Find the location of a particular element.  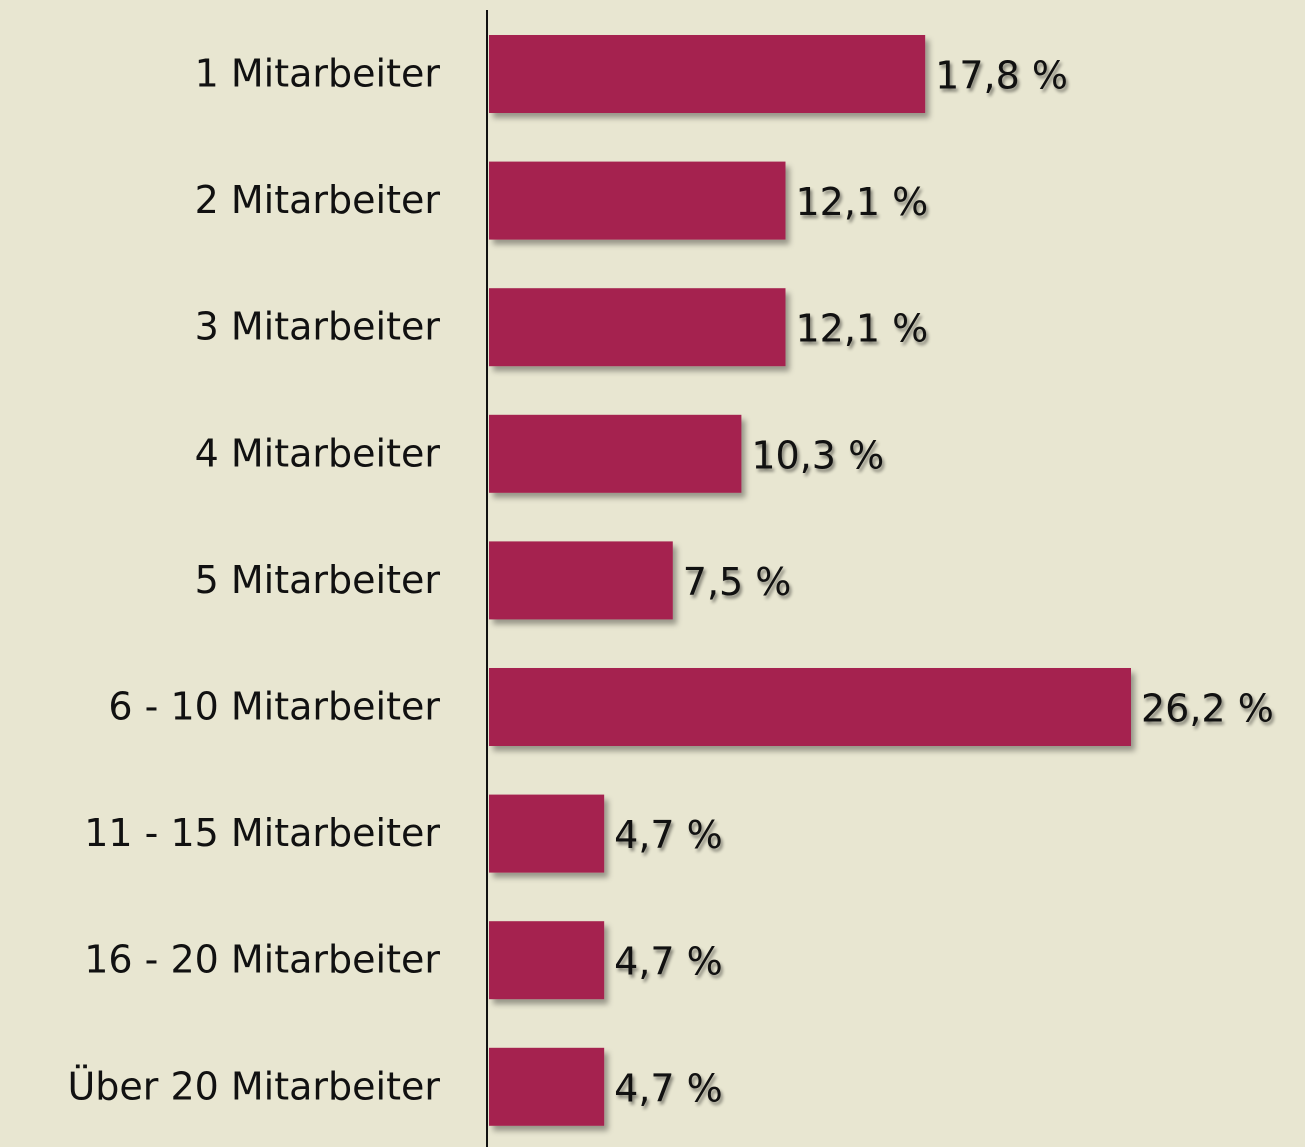

category-label: 2 Mitarbeiter is located at coordinates (318, 200).